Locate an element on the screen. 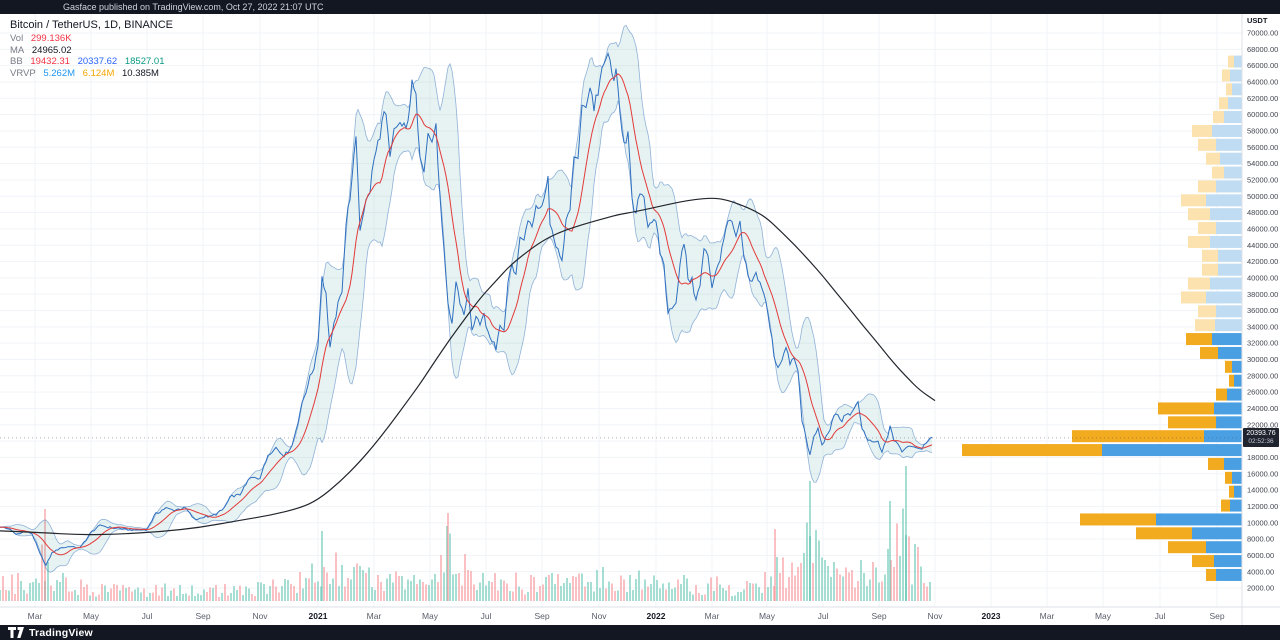 This screenshot has width=1280, height=640. svg-text: 8000.00 is located at coordinates (1260, 539).